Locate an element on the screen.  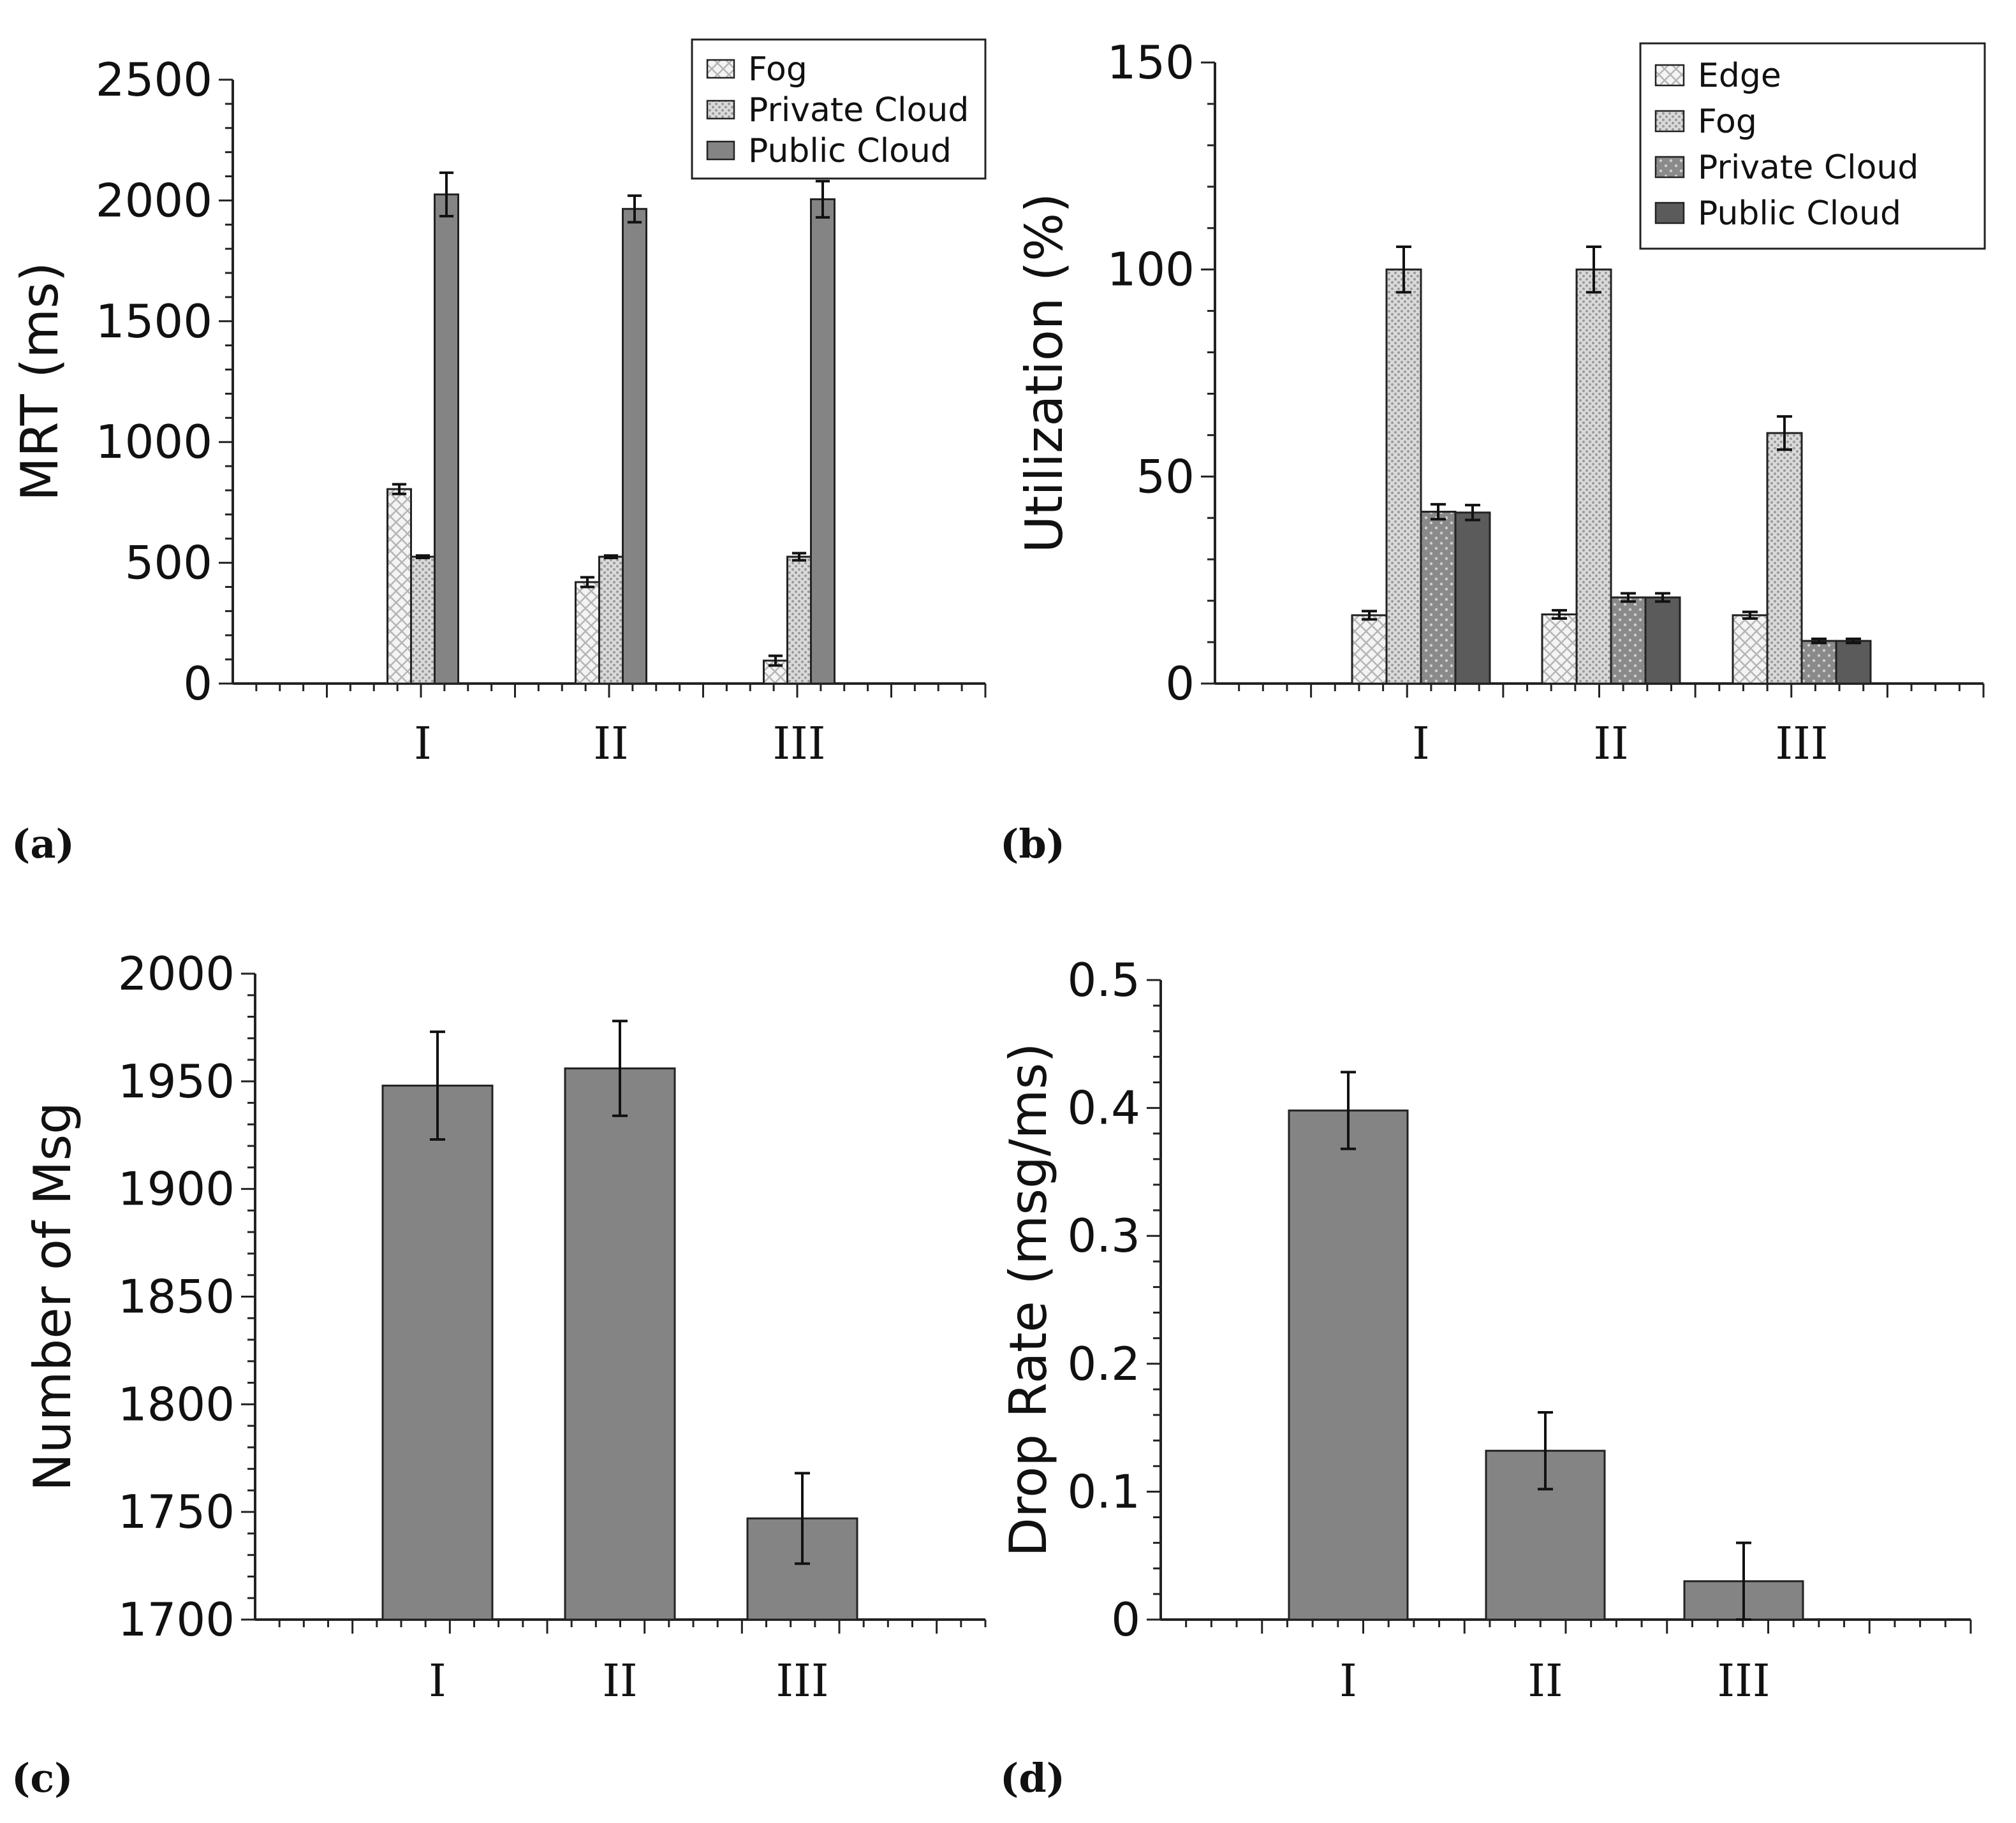
y-tick-label: 1000 is located at coordinates (154, 442).